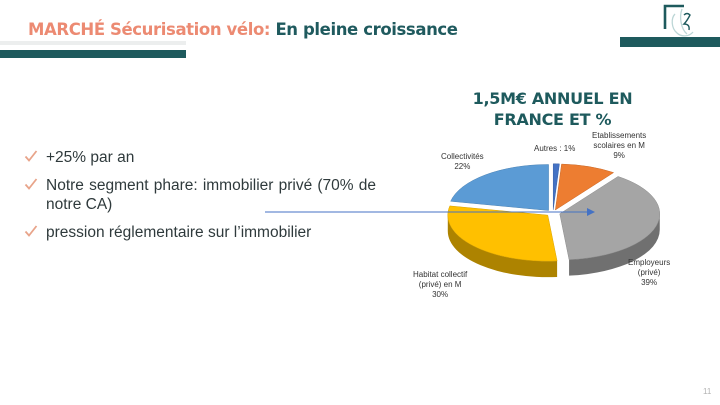 This screenshot has width=720, height=405. Describe the element at coordinates (707, 391) in the screenshot. I see `page-number: 11` at that location.